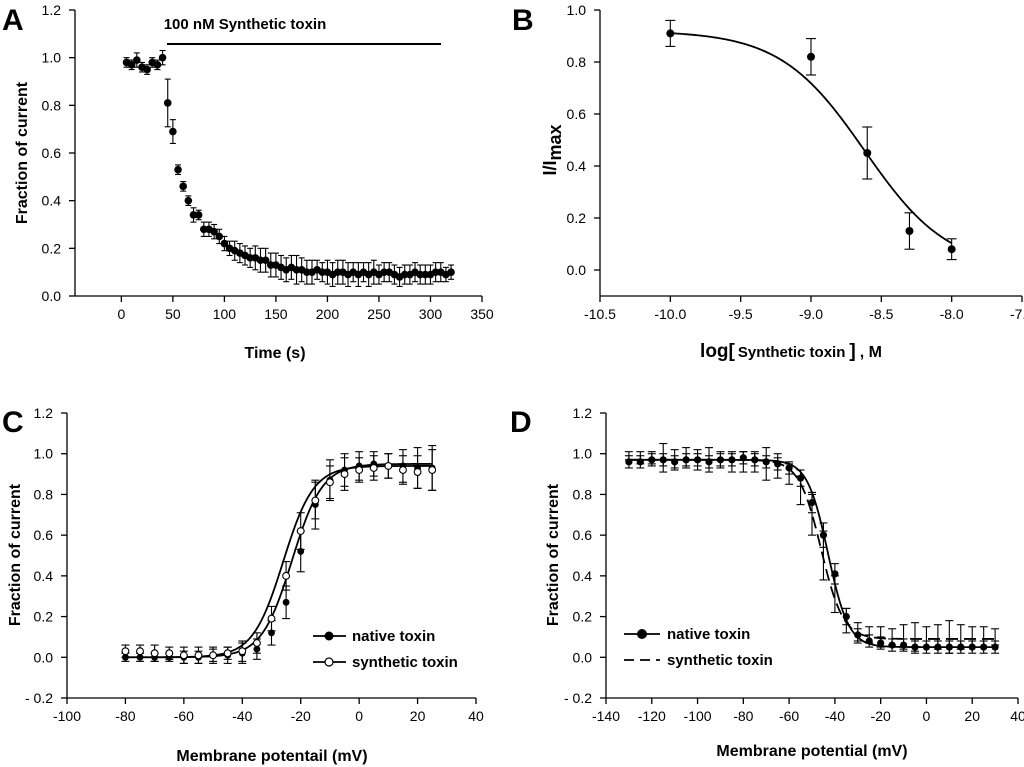 This screenshot has width=1024, height=767. Describe the element at coordinates (670, 314) in the screenshot. I see `x-tick-label: -10.0` at that location.